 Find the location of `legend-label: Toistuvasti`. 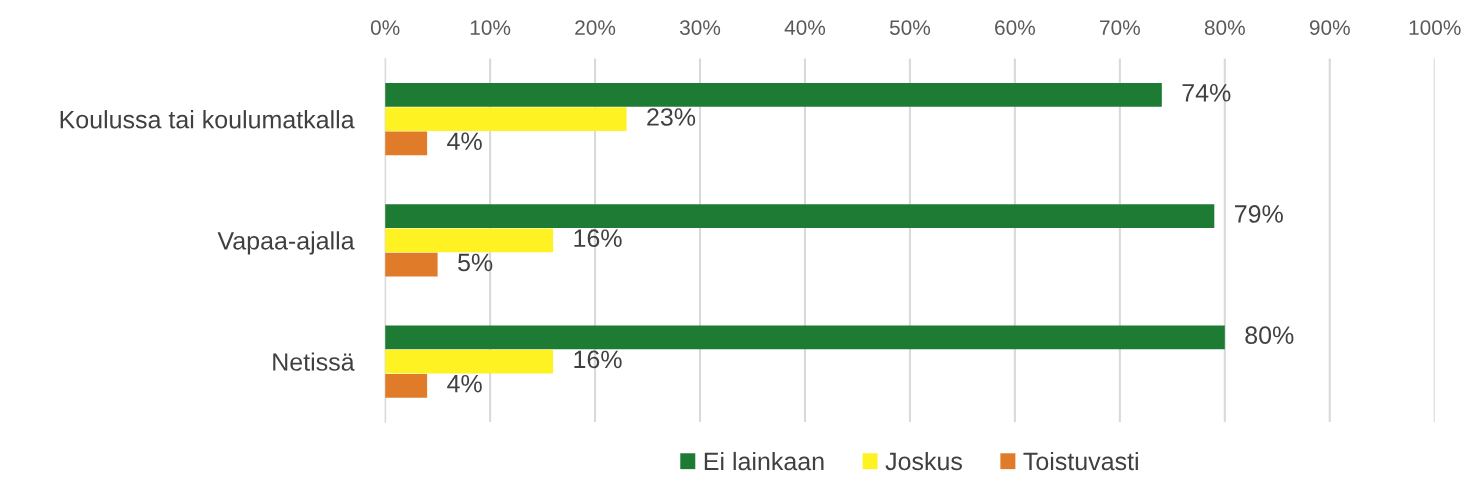

legend-label: Toistuvasti is located at coordinates (1080, 461).